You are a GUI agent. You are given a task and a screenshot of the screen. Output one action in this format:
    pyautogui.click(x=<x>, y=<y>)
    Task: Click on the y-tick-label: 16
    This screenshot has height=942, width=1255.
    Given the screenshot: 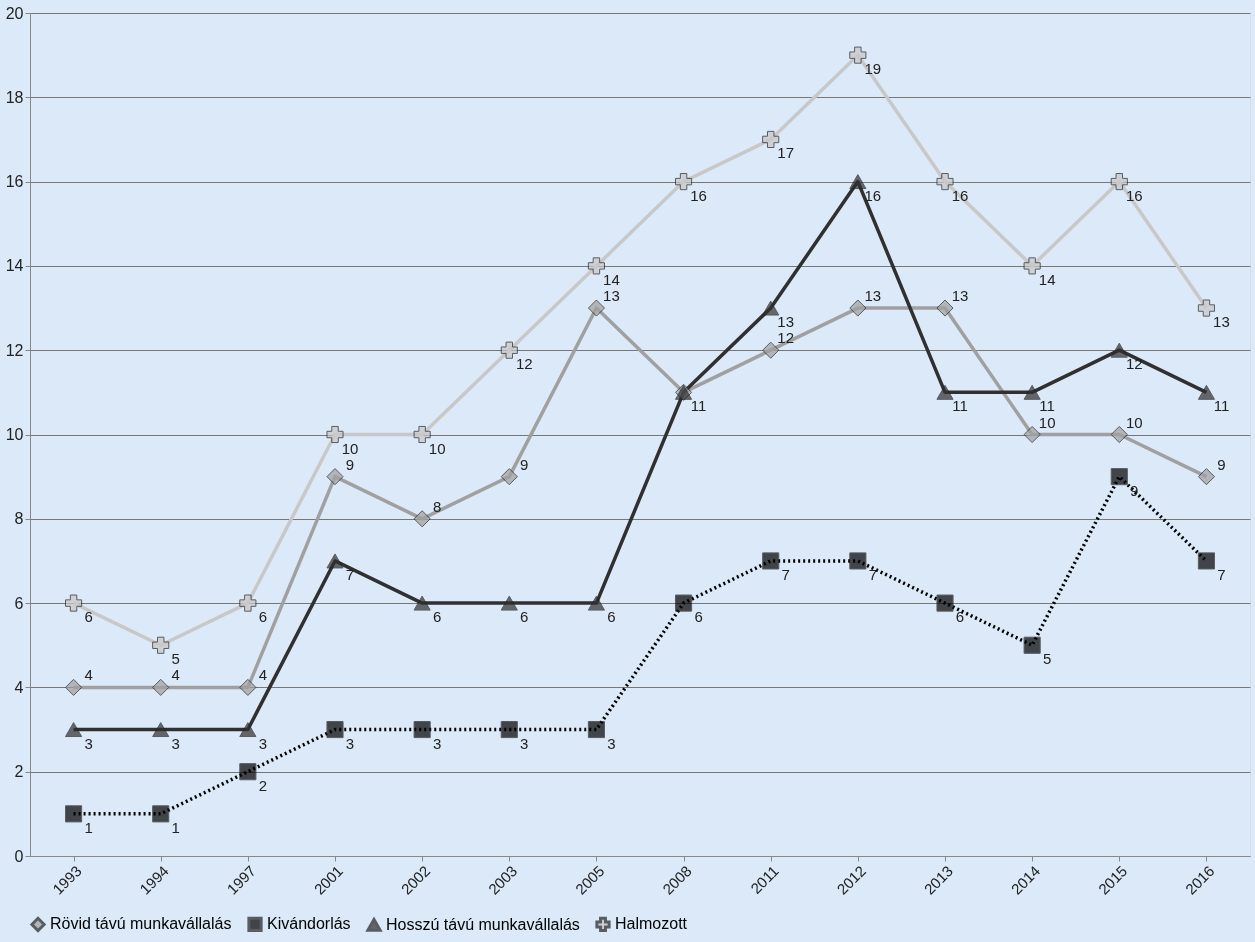 What is the action you would take?
    pyautogui.click(x=14, y=182)
    